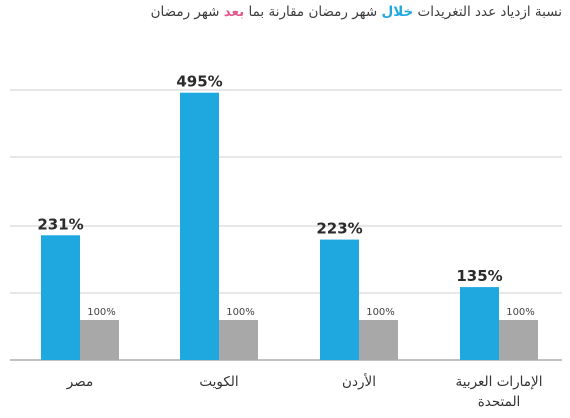  Describe the element at coordinates (313, 12) in the screenshot. I see `title-part-2: شهر رمضان مقارنة بما` at that location.